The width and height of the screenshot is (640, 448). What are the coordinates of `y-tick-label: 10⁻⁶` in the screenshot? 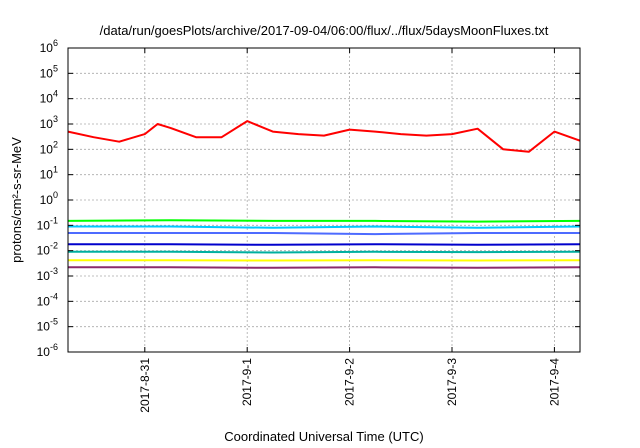 It's located at (47, 350).